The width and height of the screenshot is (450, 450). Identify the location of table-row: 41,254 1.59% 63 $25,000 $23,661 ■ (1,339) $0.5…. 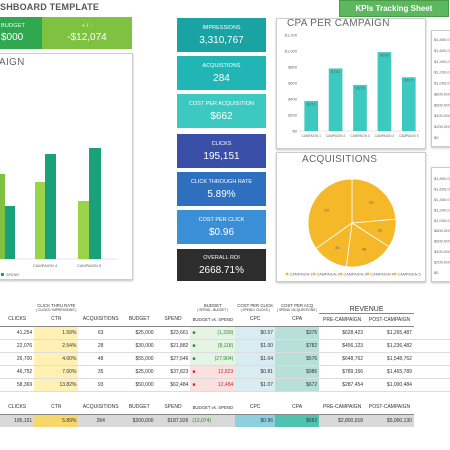
(225, 332).